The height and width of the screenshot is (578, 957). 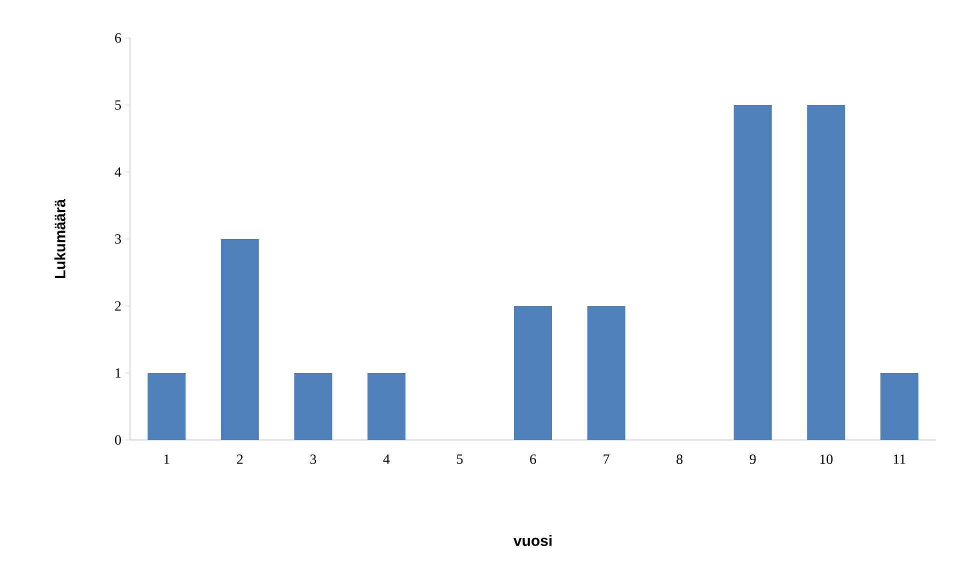 What do you see at coordinates (753, 459) in the screenshot?
I see `x-tick-label: 9` at bounding box center [753, 459].